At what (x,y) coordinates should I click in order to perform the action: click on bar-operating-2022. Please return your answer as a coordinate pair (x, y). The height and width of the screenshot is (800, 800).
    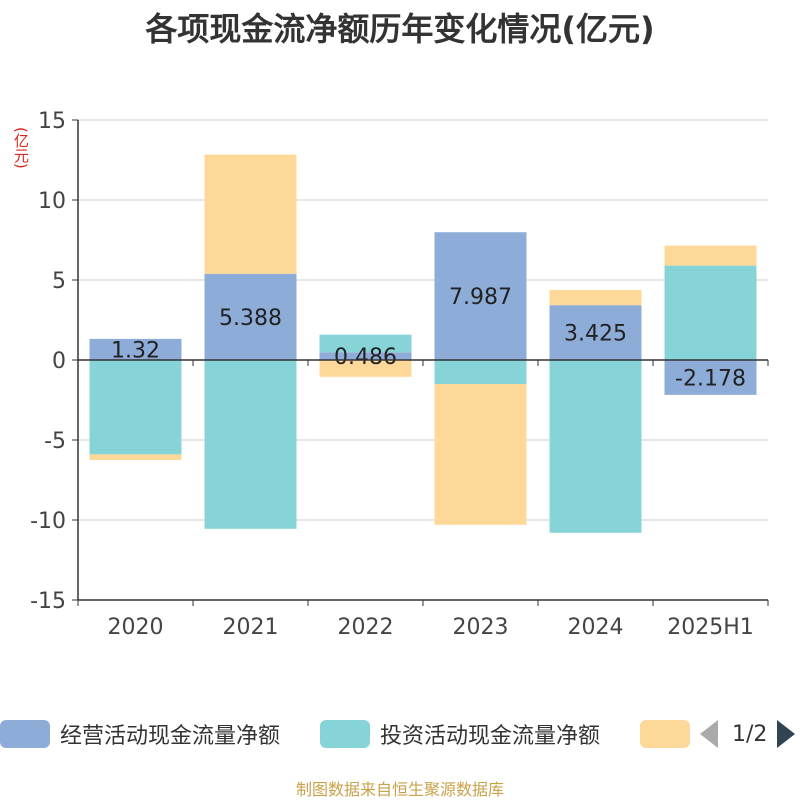
    Looking at the image, I should click on (365, 356).